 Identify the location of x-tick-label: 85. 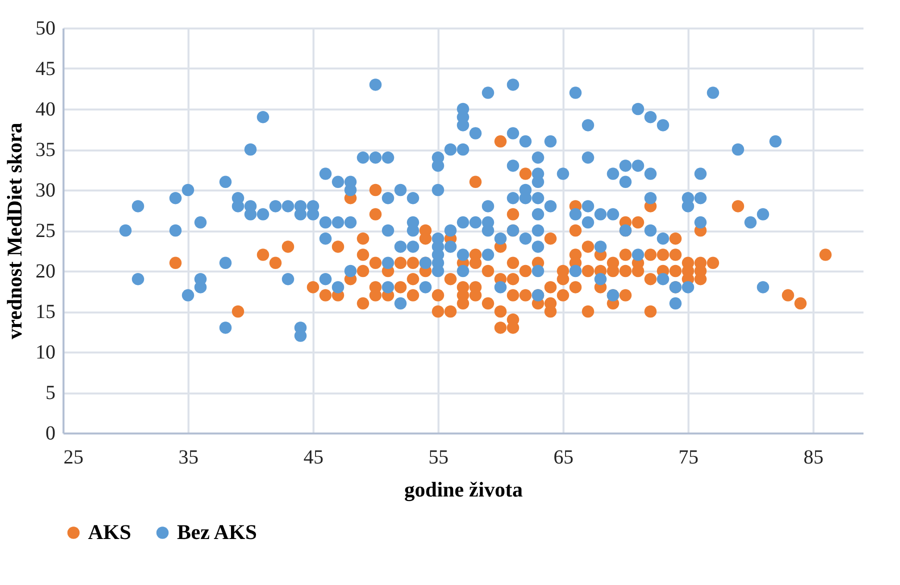
(814, 457).